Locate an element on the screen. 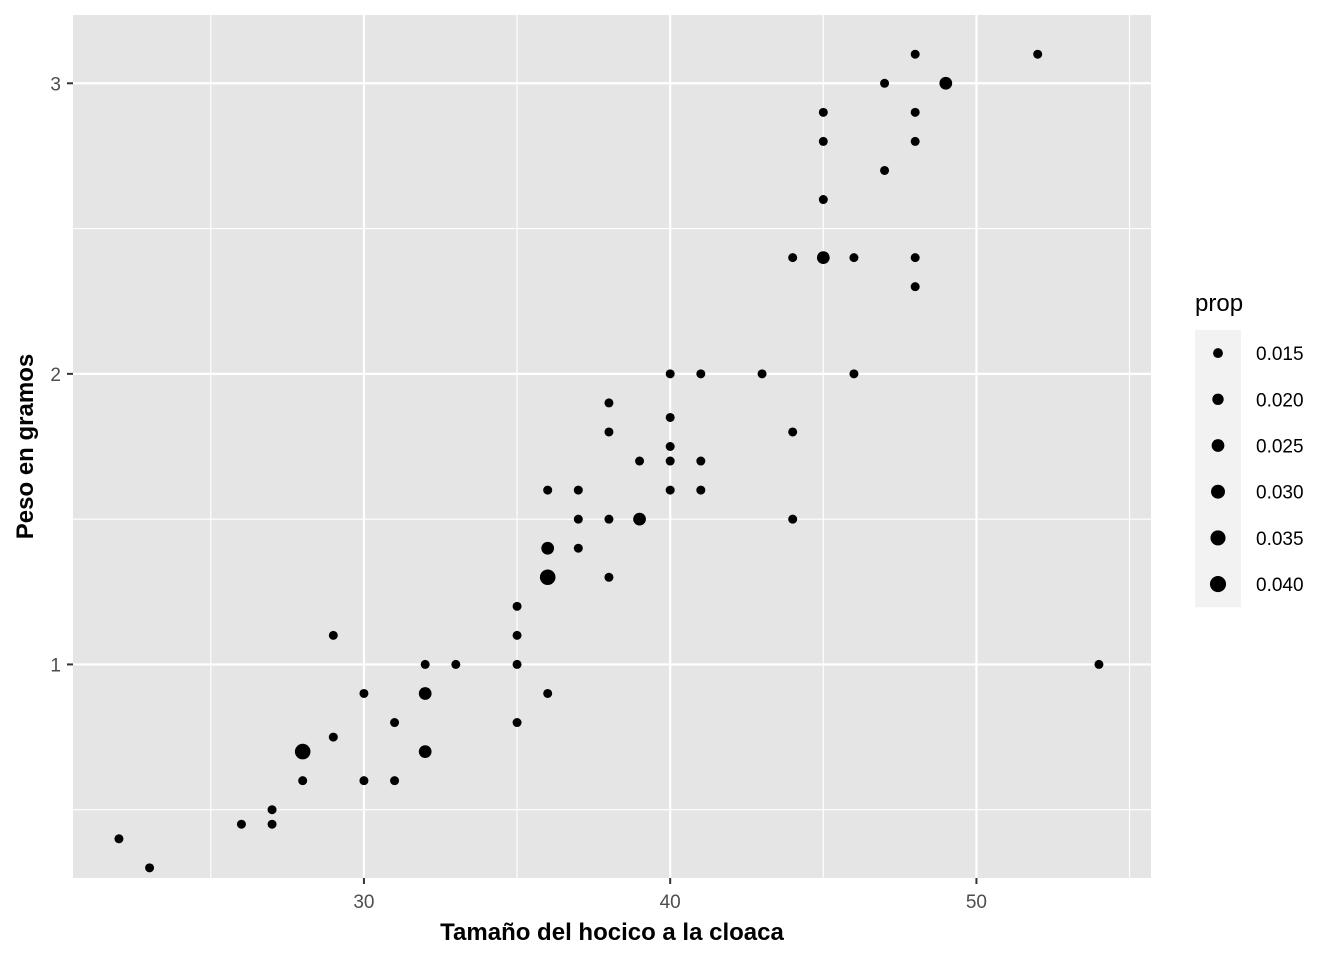  x-tick-label: 40 is located at coordinates (670, 902).